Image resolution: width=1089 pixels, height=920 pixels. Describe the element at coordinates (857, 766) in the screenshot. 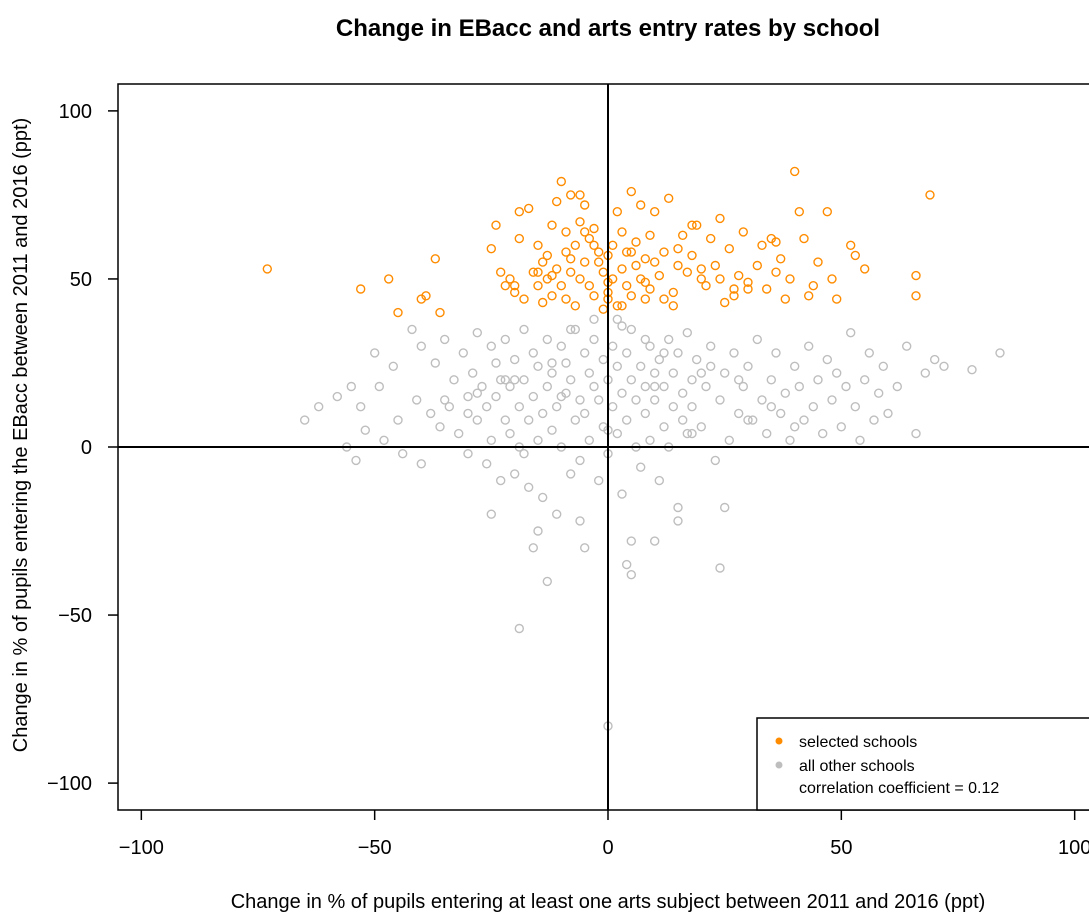

I see `legend-other-label: all other schools` at that location.